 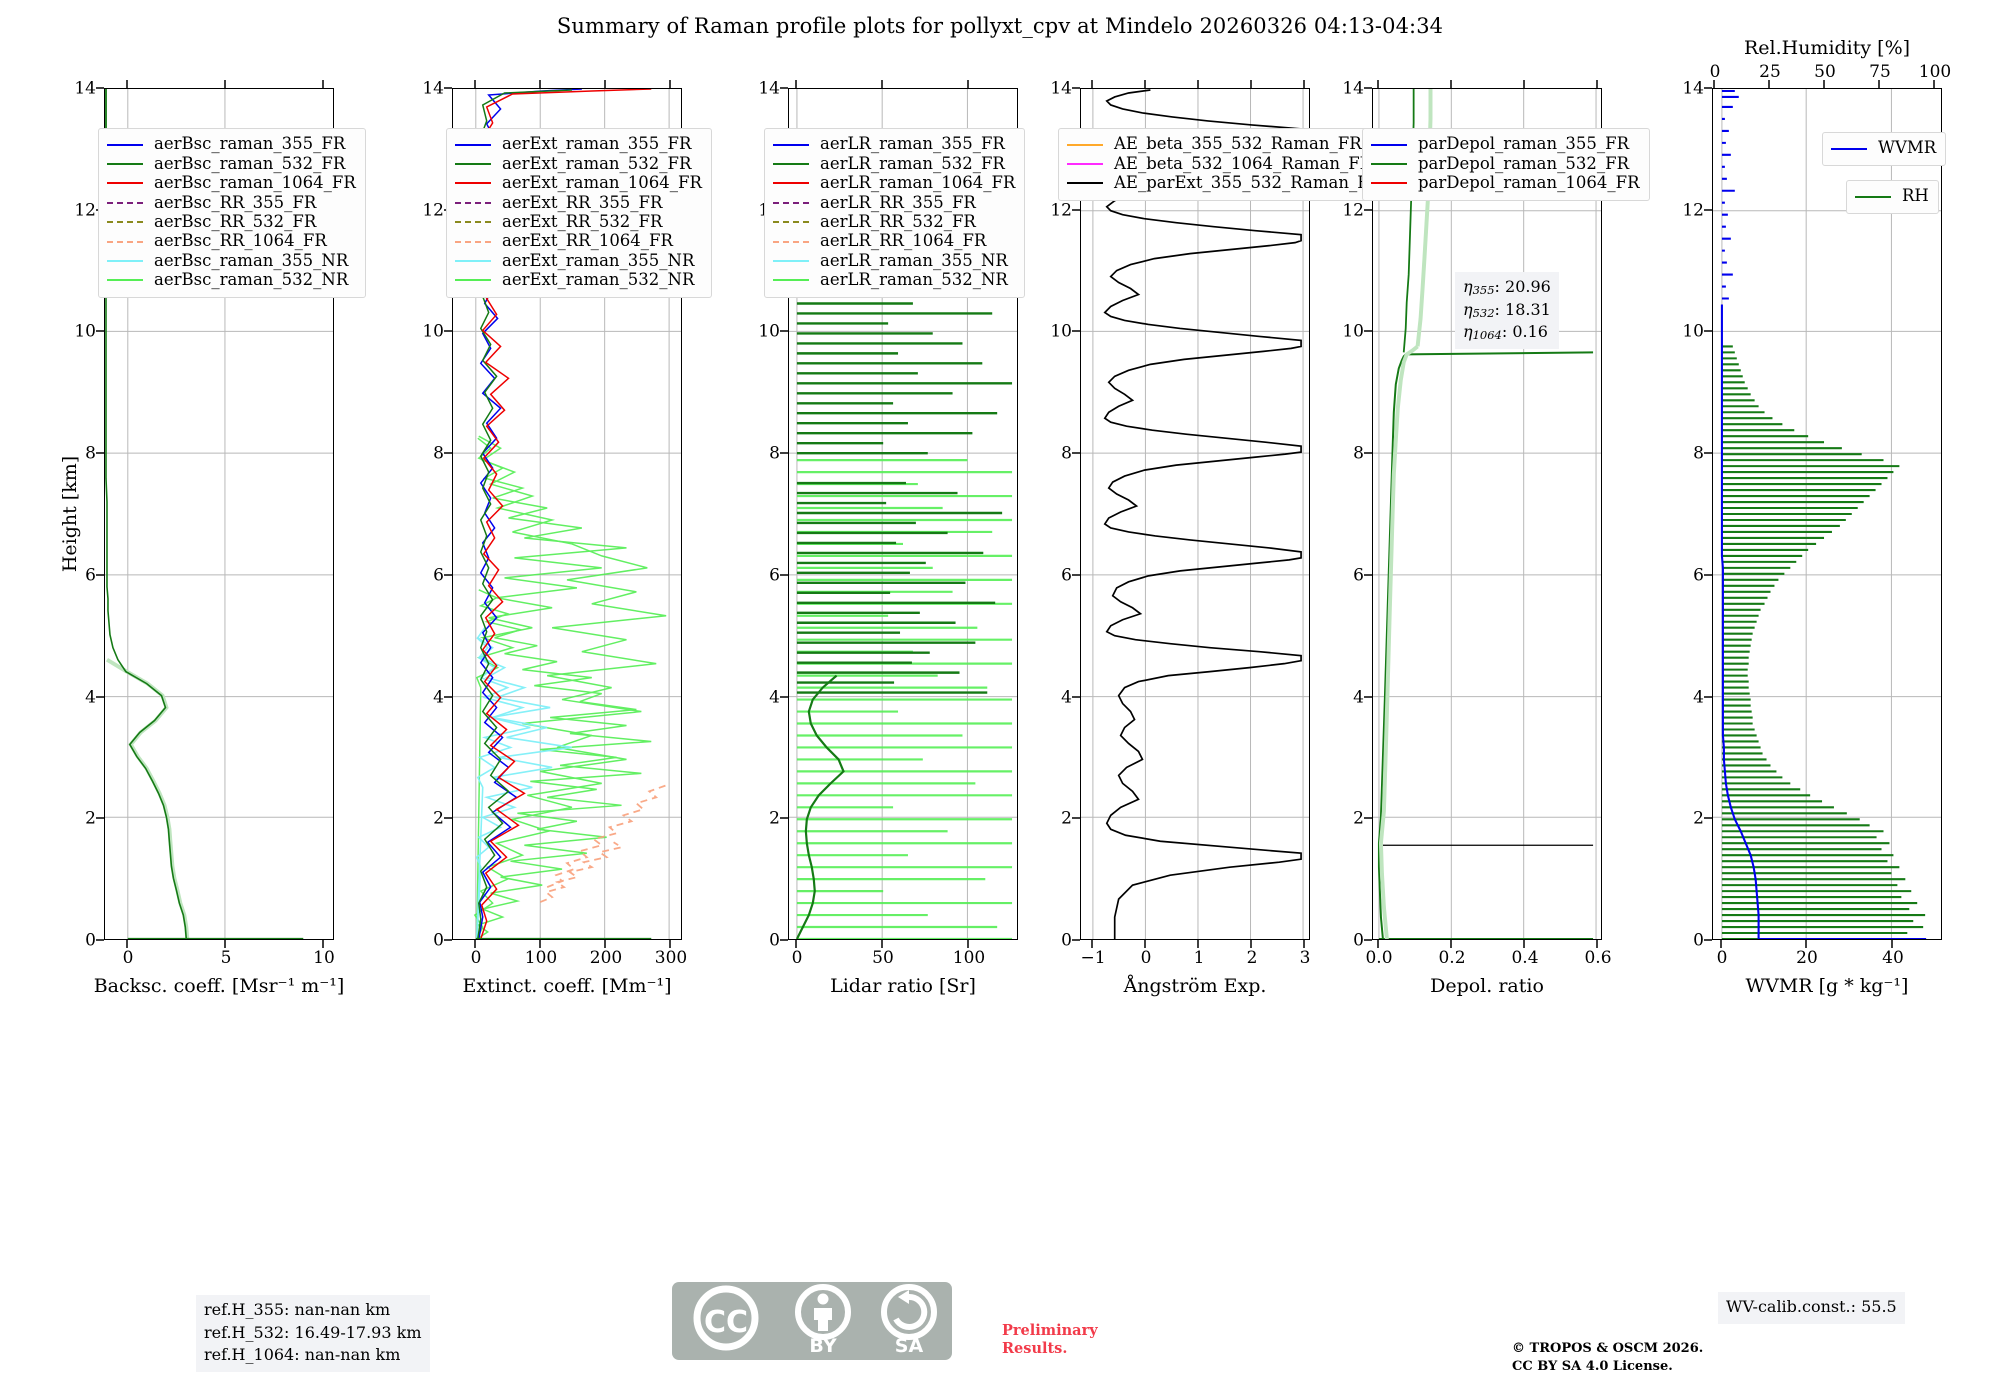 What do you see at coordinates (894, 183) in the screenshot?
I see `legend-item: aerLR_raman_1064_FR` at bounding box center [894, 183].